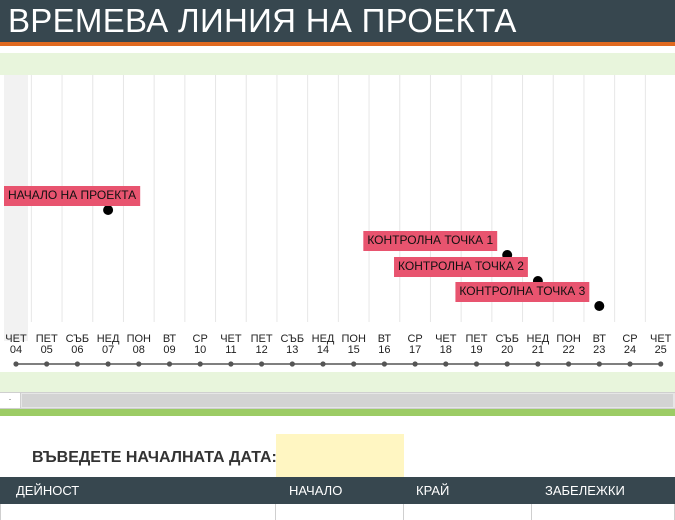 This screenshot has width=675, height=520. What do you see at coordinates (337, 382) in the screenshot?
I see `timeline-band-bottom` at bounding box center [337, 382].